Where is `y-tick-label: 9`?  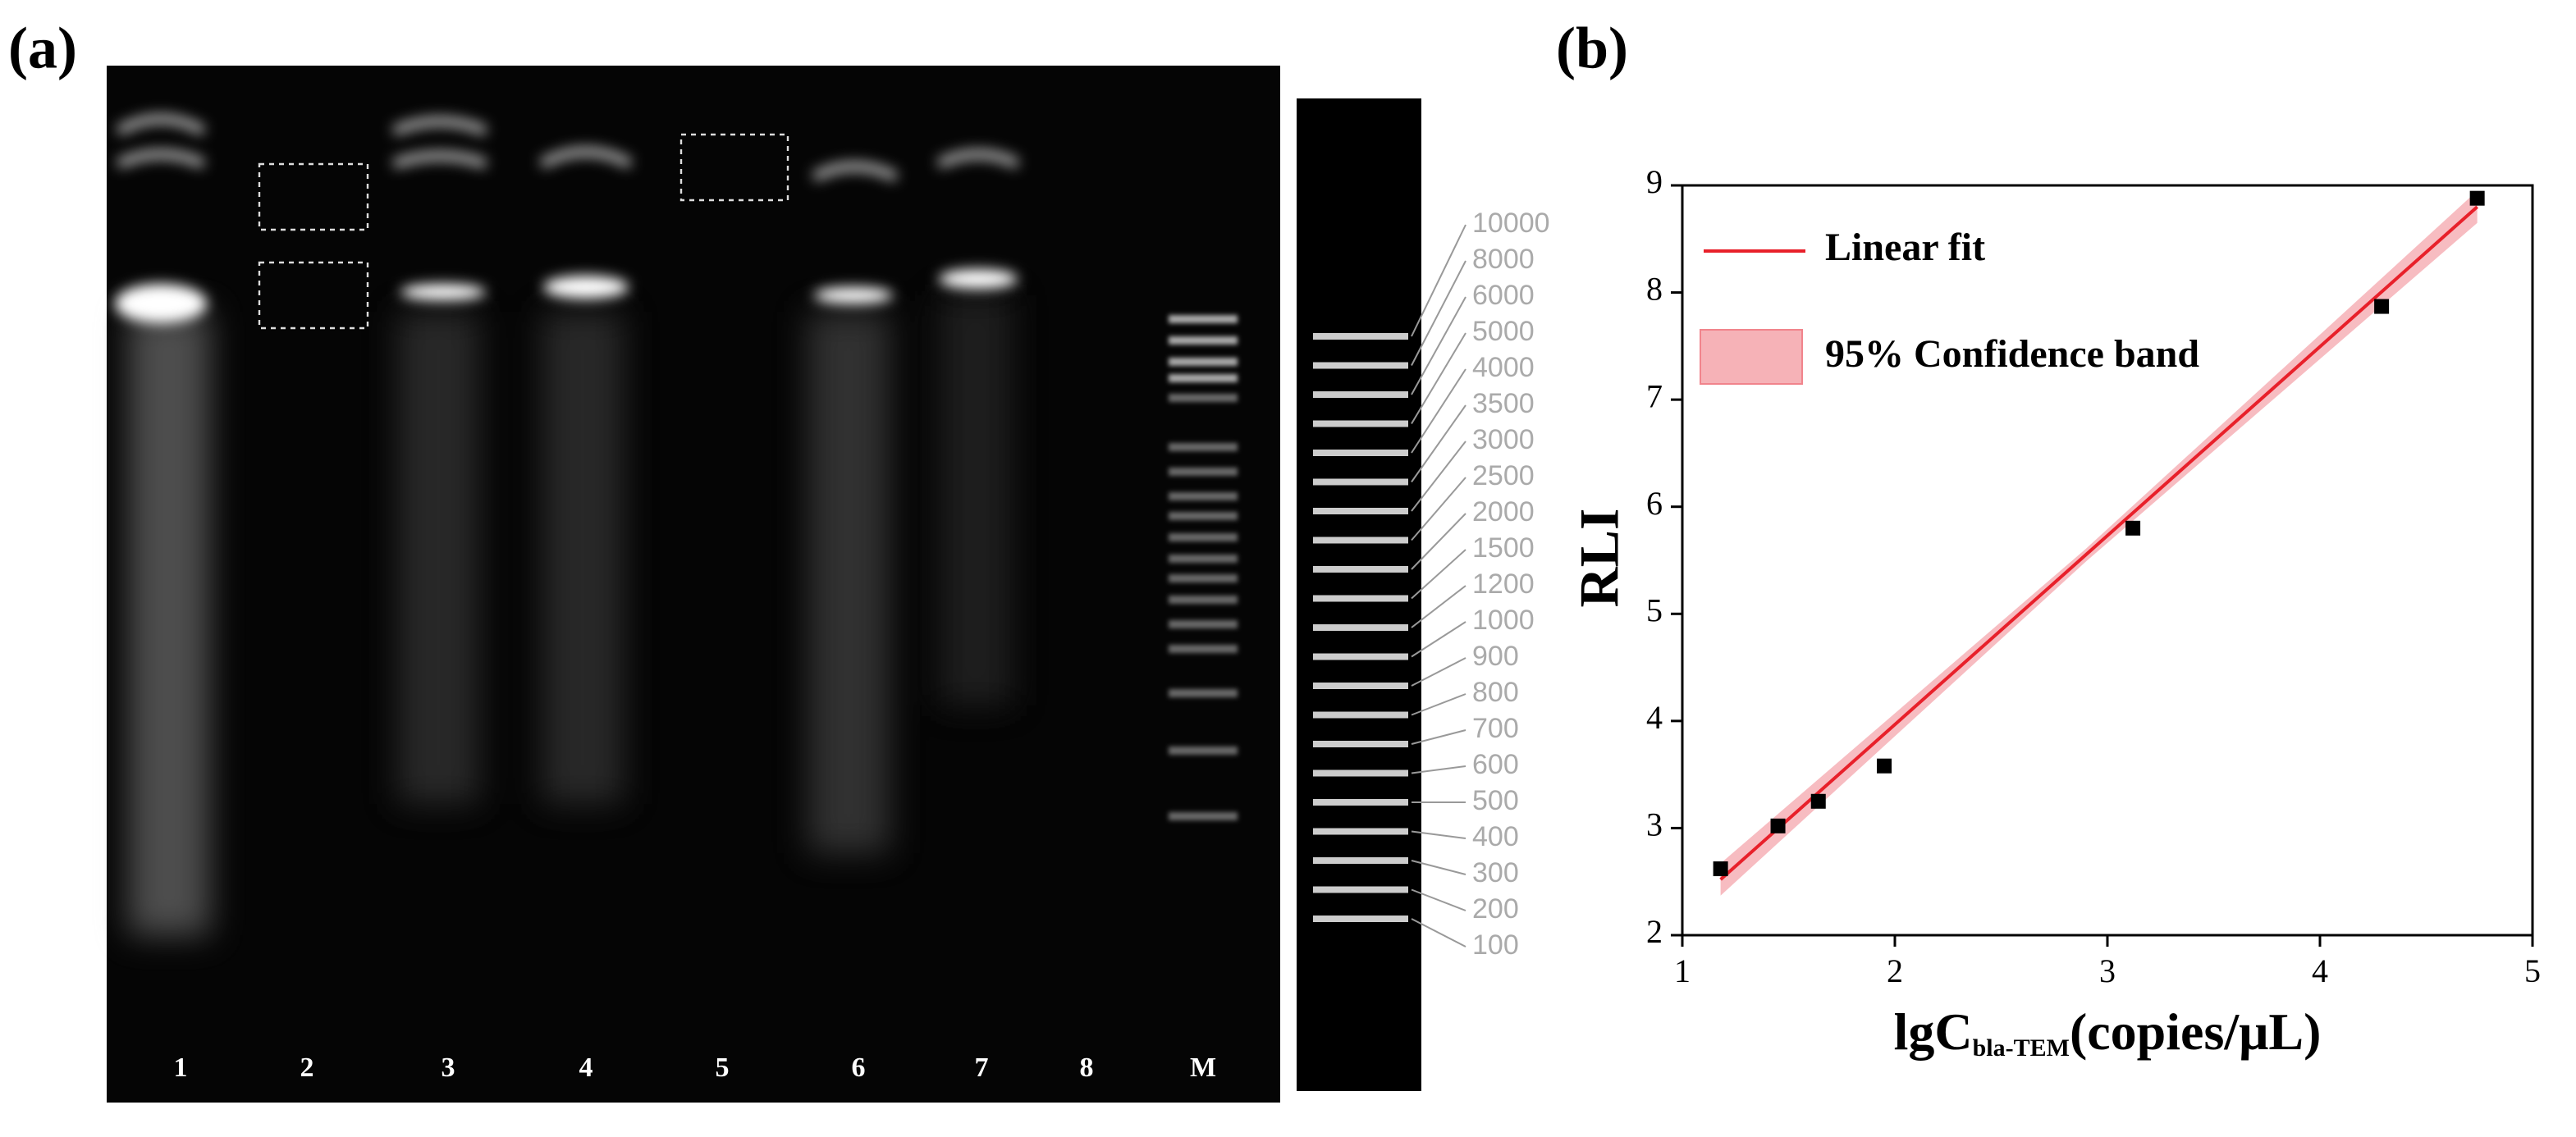 y-tick-label: 9 is located at coordinates (1654, 182).